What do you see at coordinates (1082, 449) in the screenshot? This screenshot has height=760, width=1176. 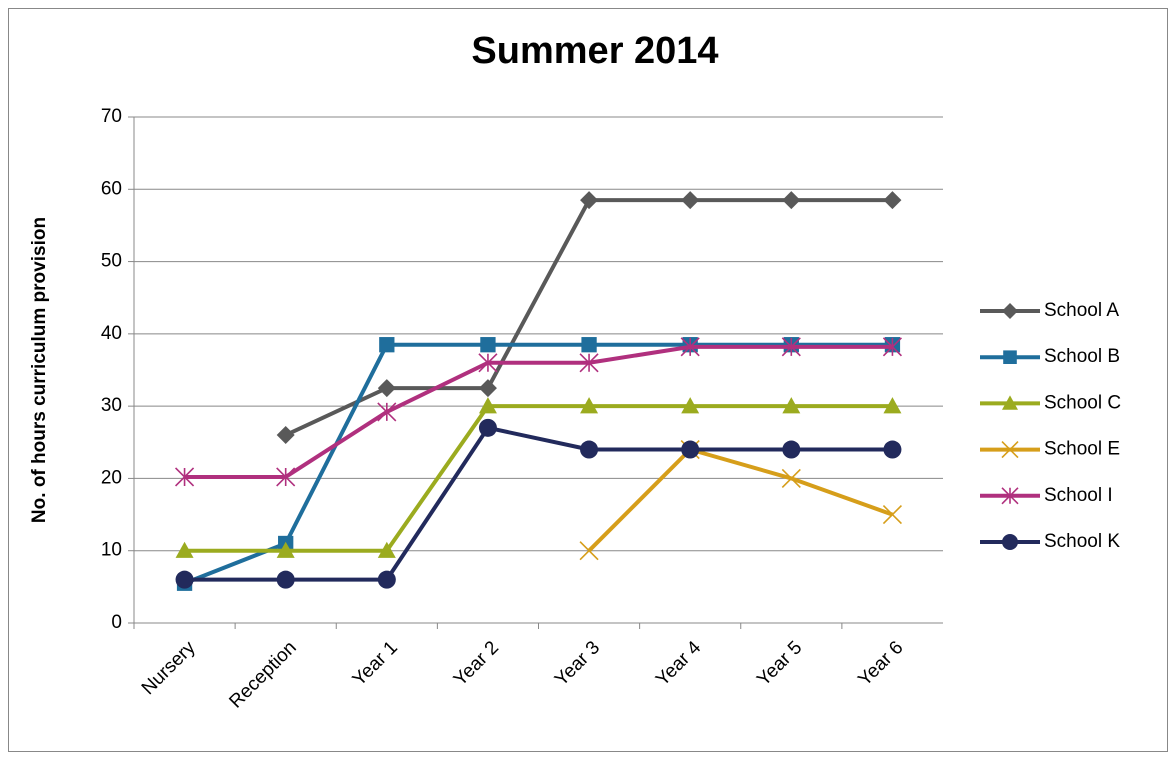 I see `legend-label: School E` at bounding box center [1082, 449].